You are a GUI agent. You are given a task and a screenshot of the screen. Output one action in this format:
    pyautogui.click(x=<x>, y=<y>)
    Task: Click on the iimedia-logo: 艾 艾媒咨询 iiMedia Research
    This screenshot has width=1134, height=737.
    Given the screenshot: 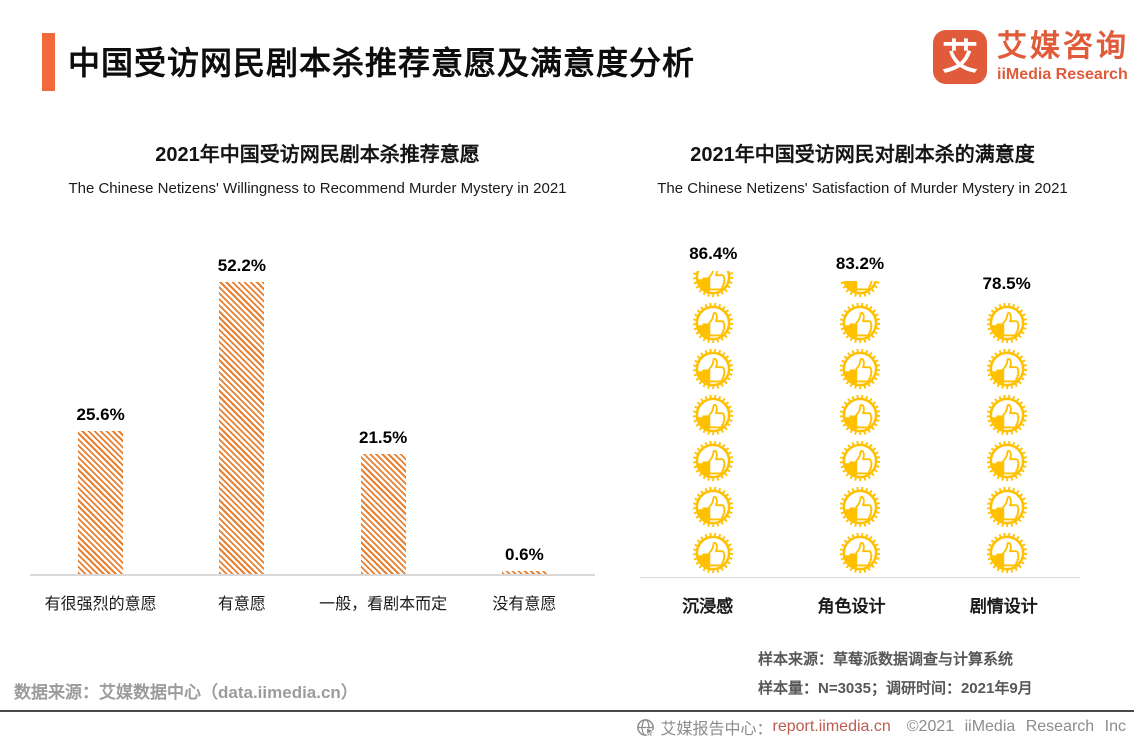 What is the action you would take?
    pyautogui.click(x=1031, y=57)
    